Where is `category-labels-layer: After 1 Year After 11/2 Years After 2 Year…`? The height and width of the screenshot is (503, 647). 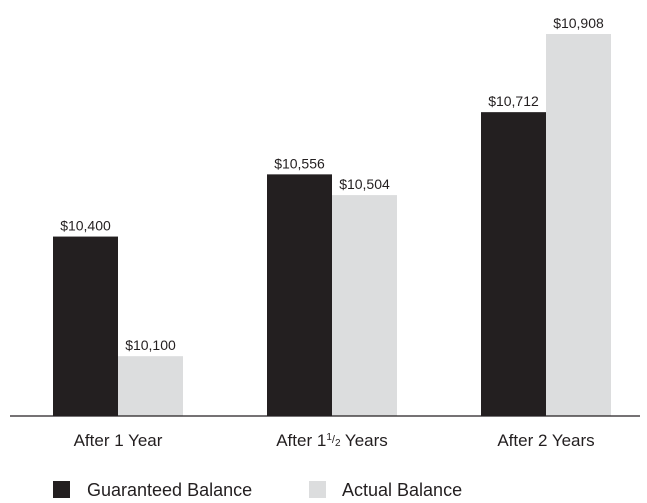 category-labels-layer: After 1 Year After 11/2 Years After 2 Year… is located at coordinates (334, 440).